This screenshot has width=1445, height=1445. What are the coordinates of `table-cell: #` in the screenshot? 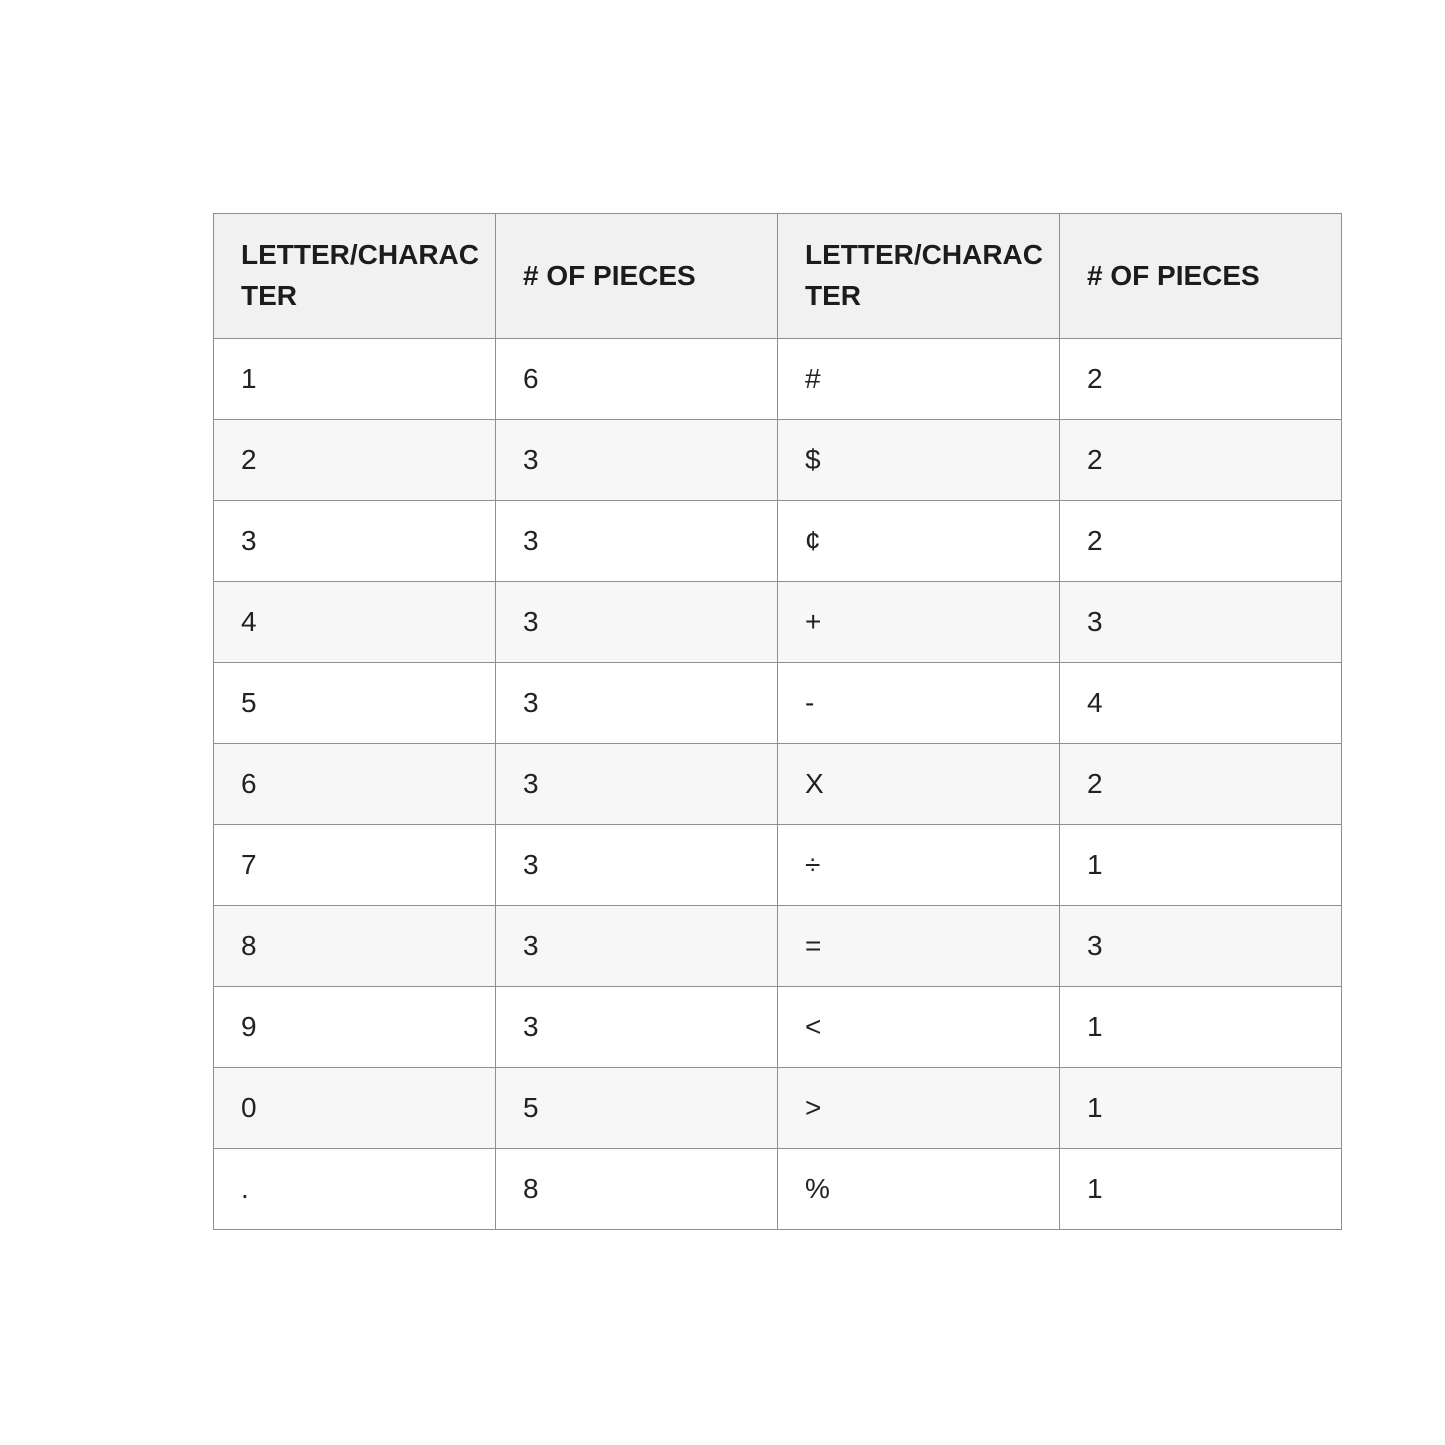 It's located at (918, 379).